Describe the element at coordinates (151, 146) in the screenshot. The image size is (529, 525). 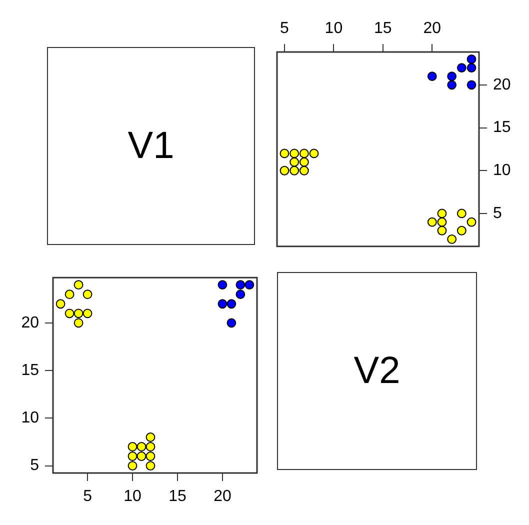
I see `text: V1` at that location.